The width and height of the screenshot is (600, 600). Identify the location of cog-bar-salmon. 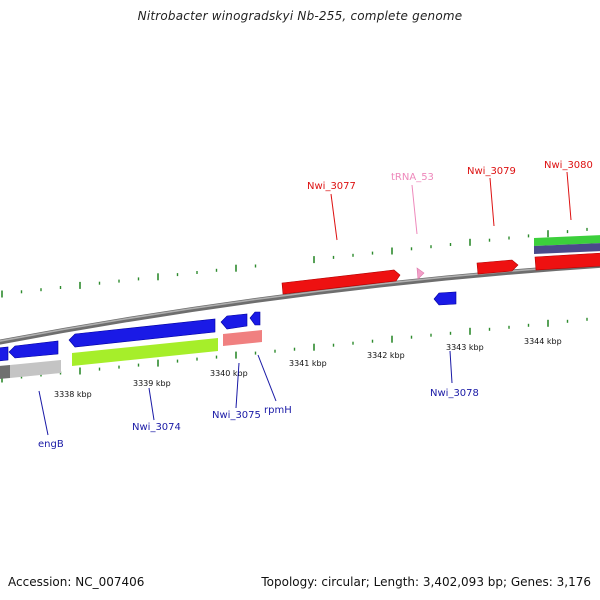
(242, 338).